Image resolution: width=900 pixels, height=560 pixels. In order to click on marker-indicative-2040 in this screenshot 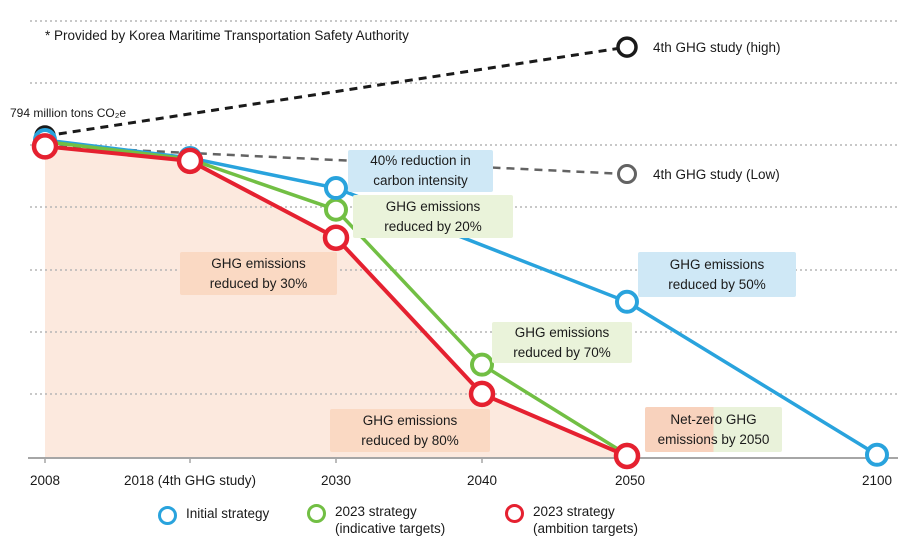, I will do `click(482, 364)`.